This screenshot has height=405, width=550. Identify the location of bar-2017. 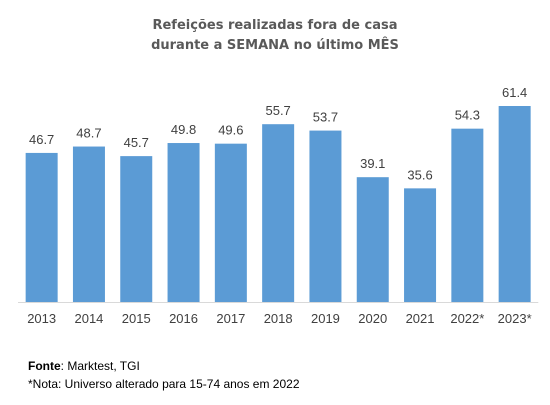
(230, 222).